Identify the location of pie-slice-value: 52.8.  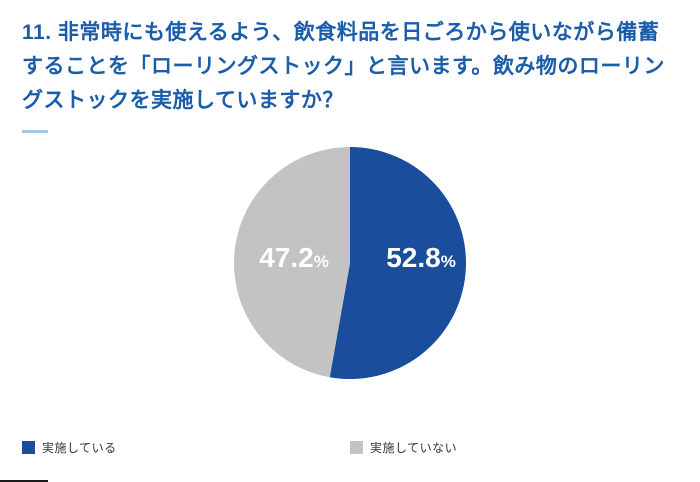
(413, 257).